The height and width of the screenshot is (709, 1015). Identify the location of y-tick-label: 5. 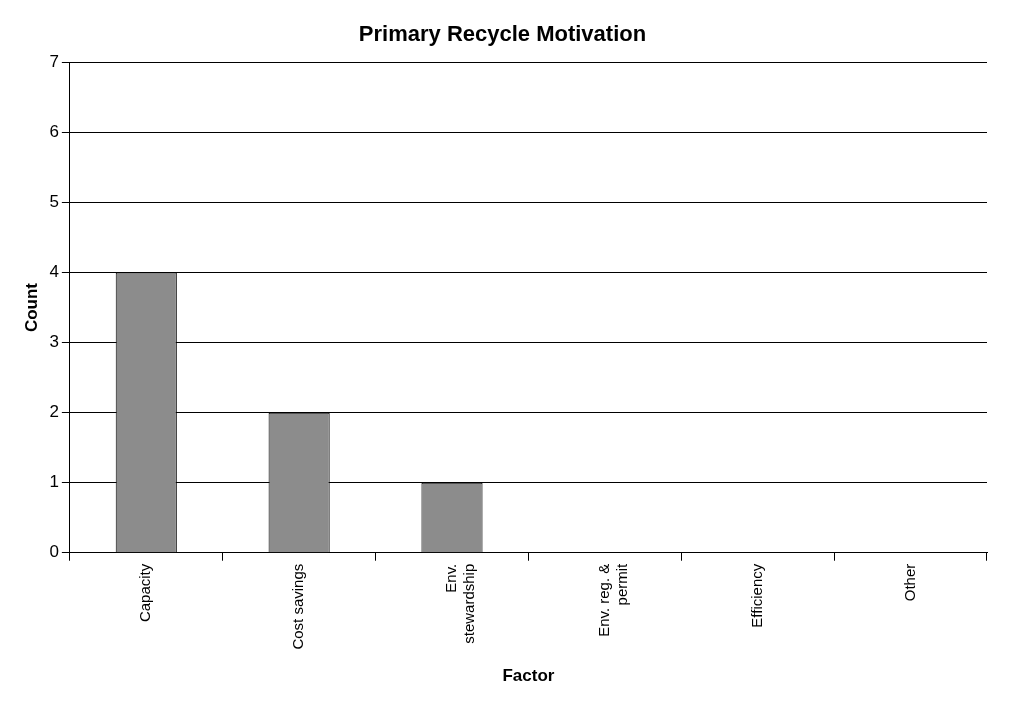
(54, 202).